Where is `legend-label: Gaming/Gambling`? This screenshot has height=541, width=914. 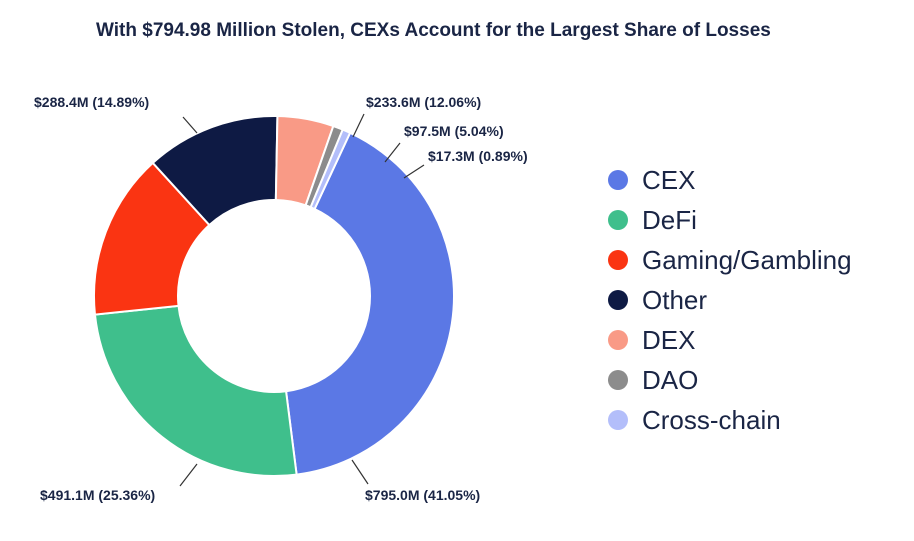 legend-label: Gaming/Gambling is located at coordinates (747, 259).